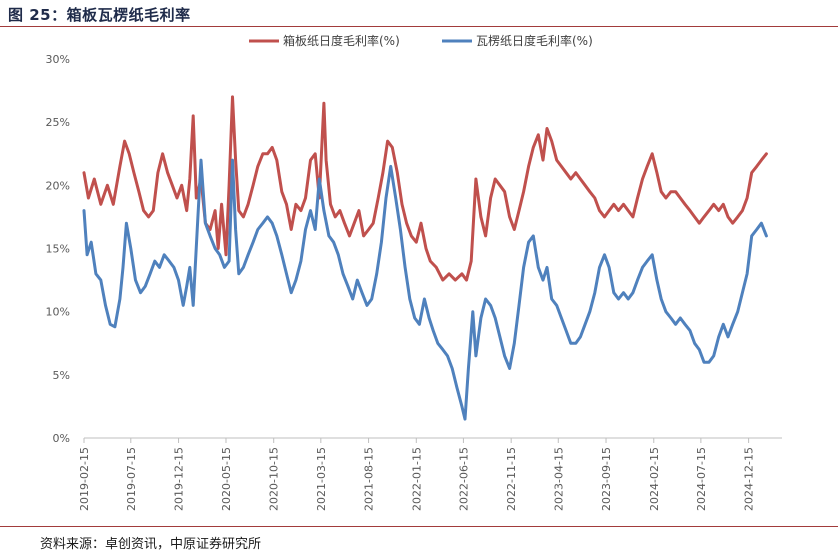  What do you see at coordinates (558, 479) in the screenshot?
I see `x-tick-label: 2023-04-15` at bounding box center [558, 479].